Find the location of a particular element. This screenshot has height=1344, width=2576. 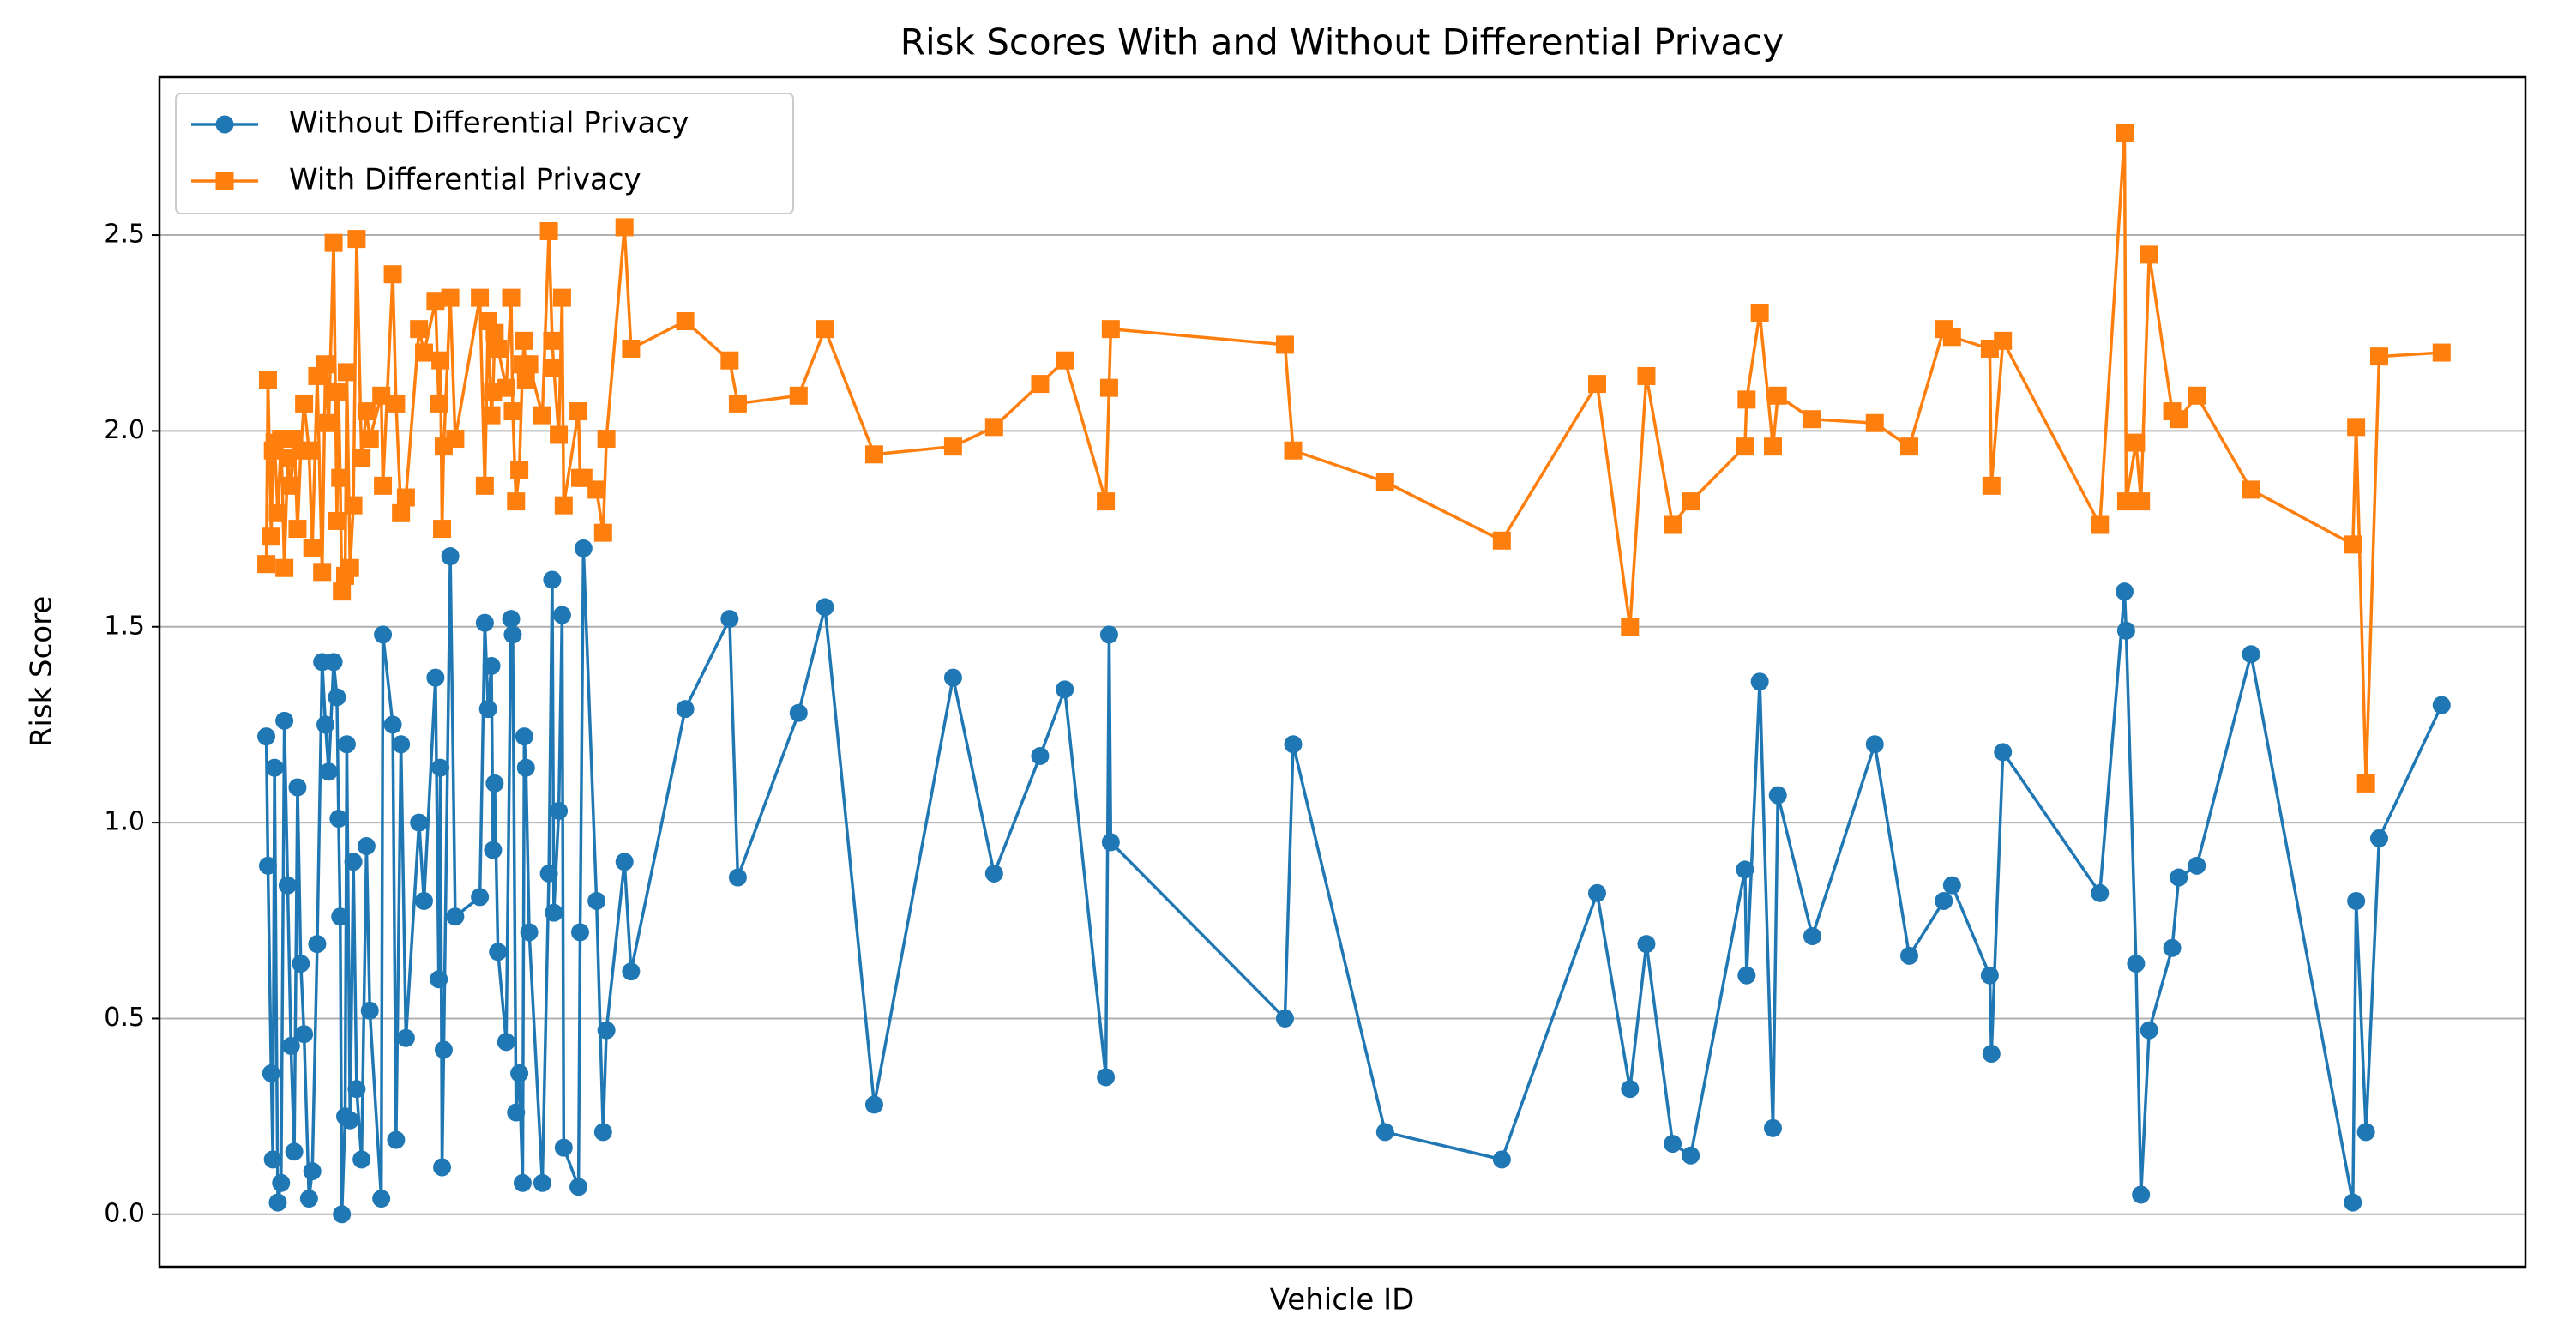

legend-label: With Differential Privacy is located at coordinates (465, 180).